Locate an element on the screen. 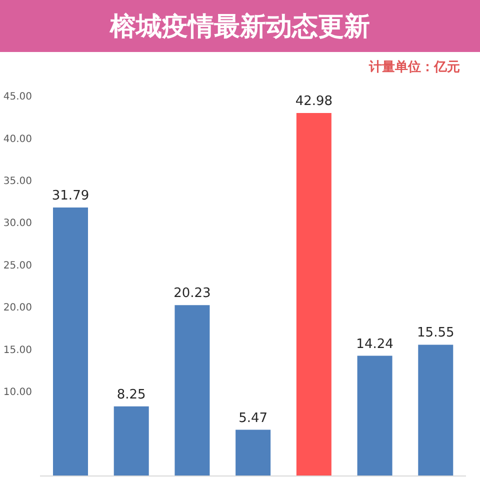 The width and height of the screenshot is (480, 480). data-label: 20.23 is located at coordinates (192, 294).